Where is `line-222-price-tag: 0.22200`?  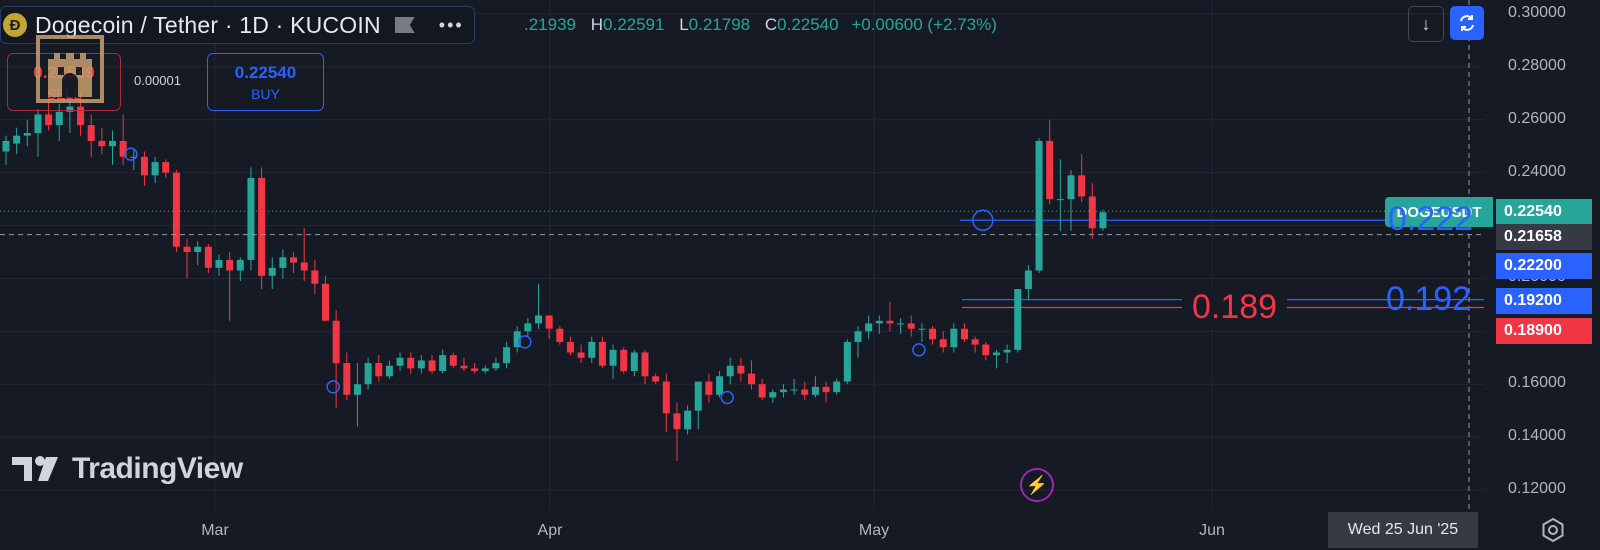
line-222-price-tag: 0.22200 is located at coordinates (1544, 266).